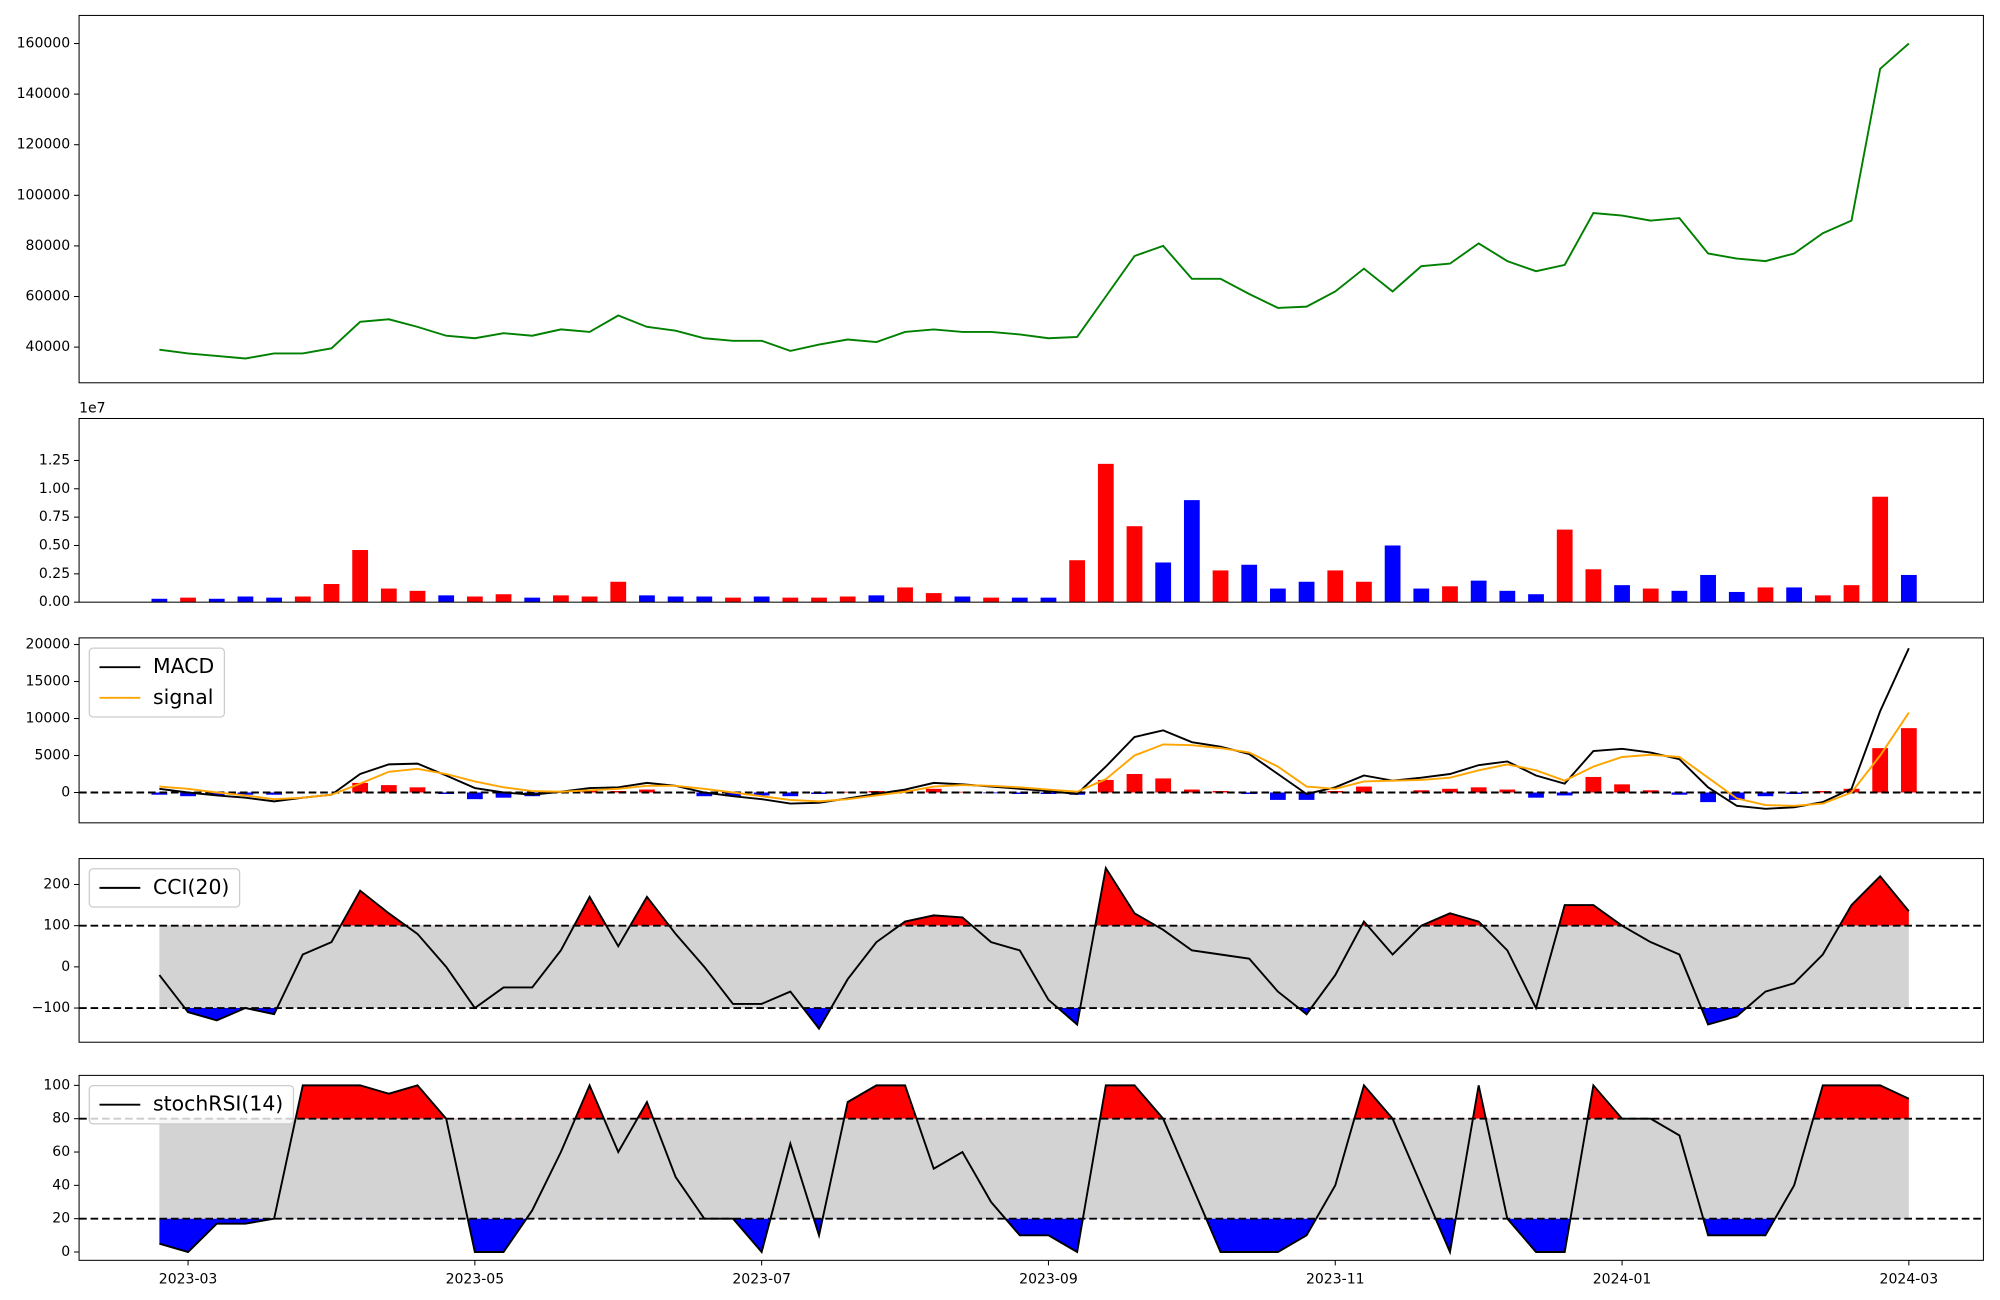  What do you see at coordinates (61, 1119) in the screenshot?
I see `y-tick-label: 80` at bounding box center [61, 1119].